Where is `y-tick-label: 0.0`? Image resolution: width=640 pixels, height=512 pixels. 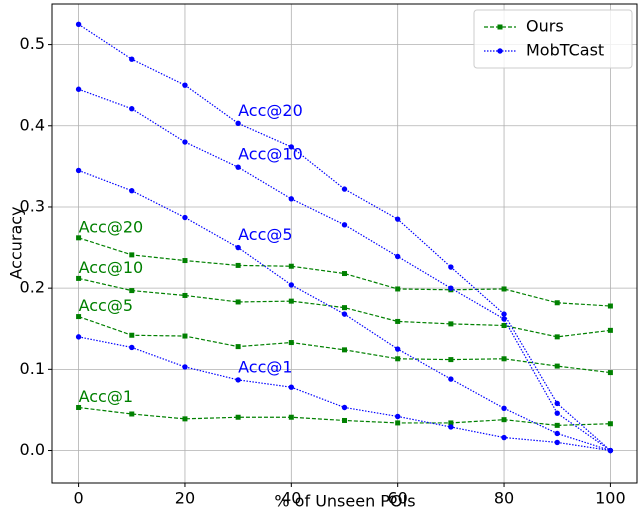 y-tick-label: 0.0 is located at coordinates (32, 449).